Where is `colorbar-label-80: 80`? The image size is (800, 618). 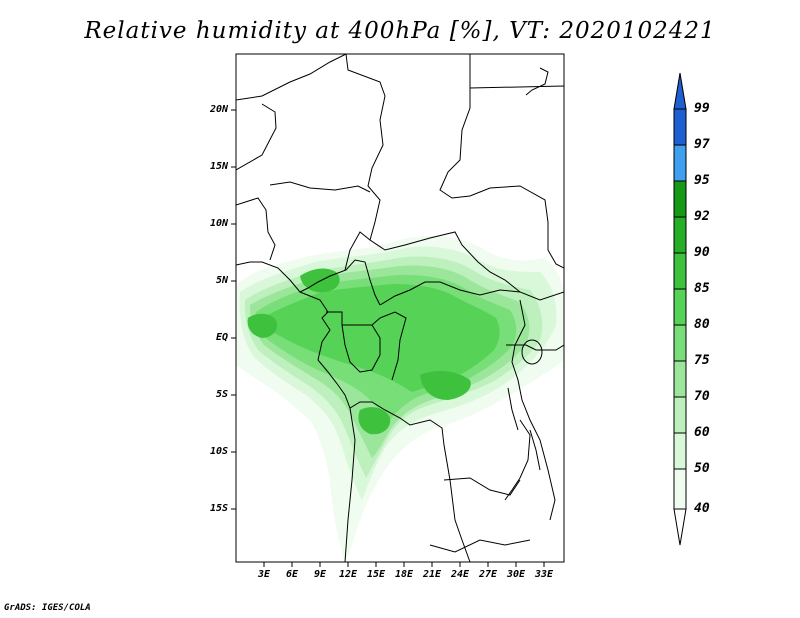
colorbar-label-80: 80 is located at coordinates (702, 324).